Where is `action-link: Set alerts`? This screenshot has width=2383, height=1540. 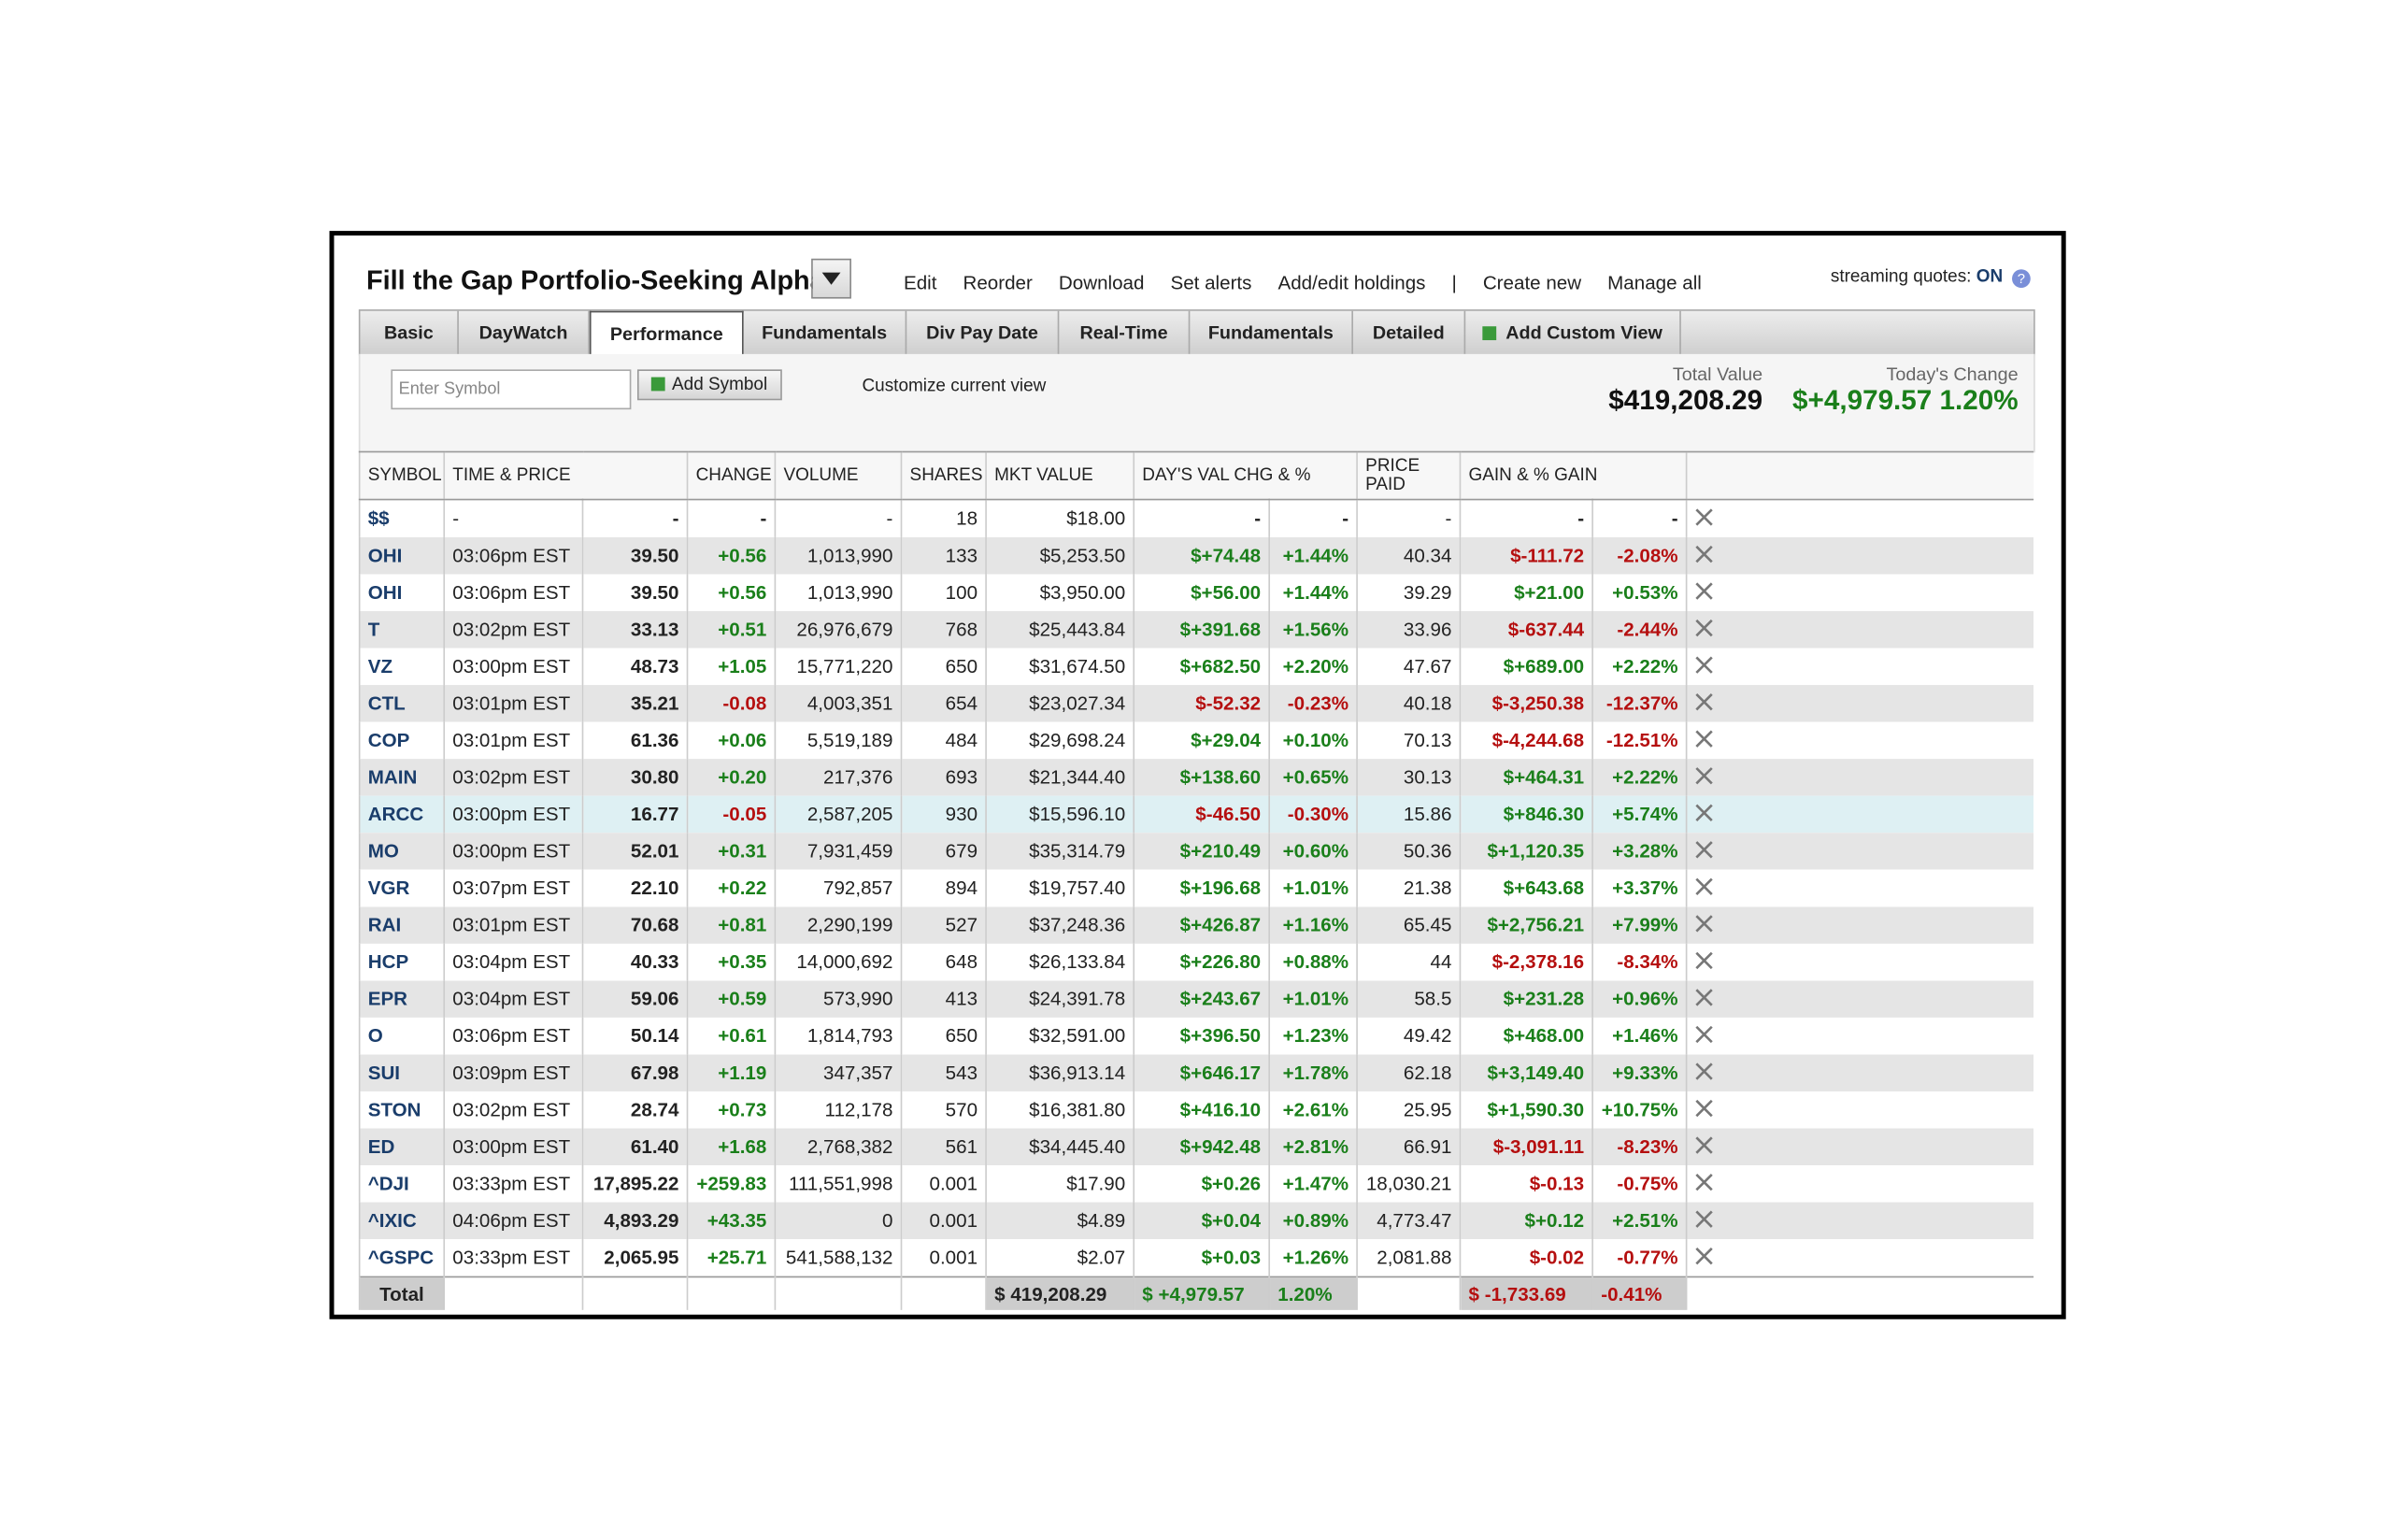 action-link: Set alerts is located at coordinates (1211, 283).